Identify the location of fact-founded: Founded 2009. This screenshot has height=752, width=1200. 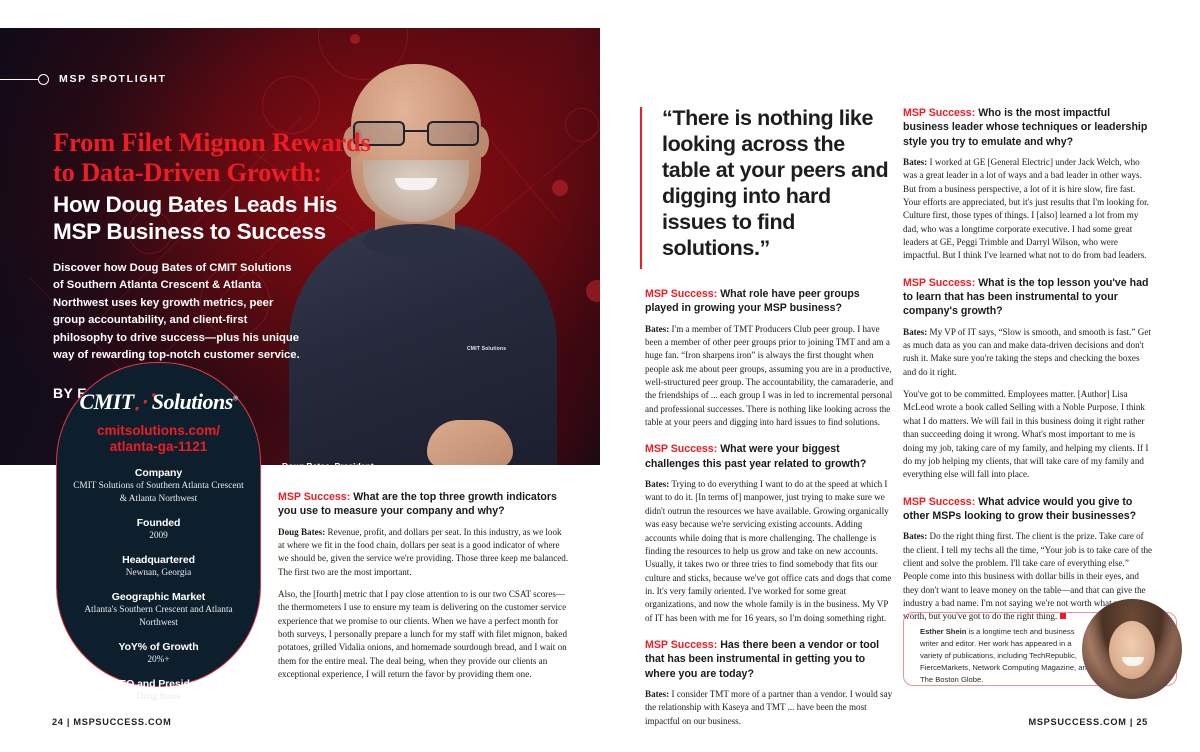
(158, 530).